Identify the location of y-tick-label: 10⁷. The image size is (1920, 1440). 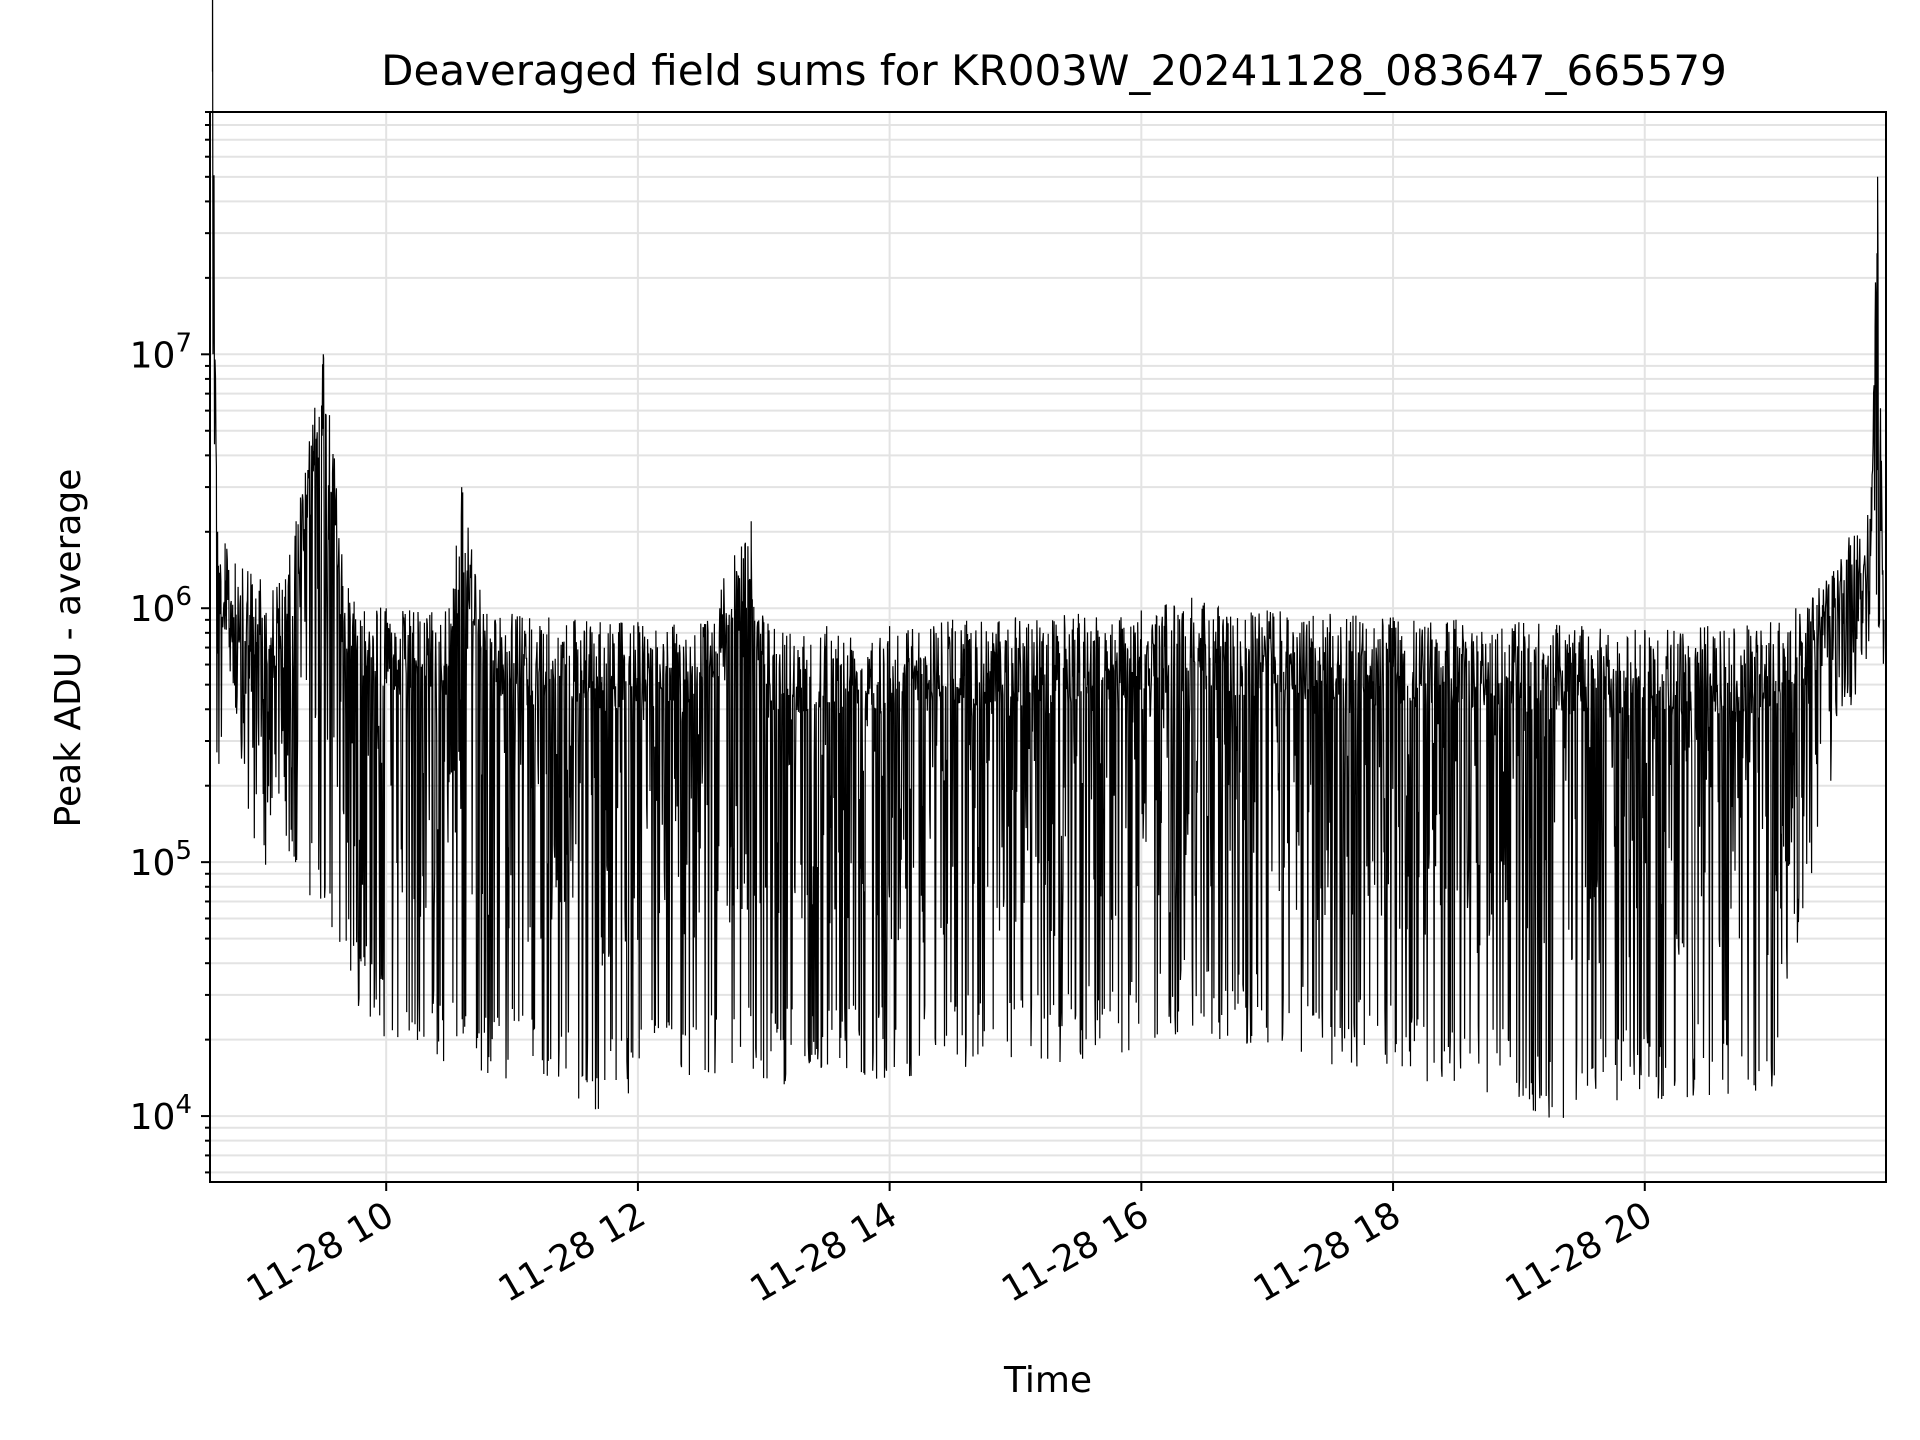
(161, 352).